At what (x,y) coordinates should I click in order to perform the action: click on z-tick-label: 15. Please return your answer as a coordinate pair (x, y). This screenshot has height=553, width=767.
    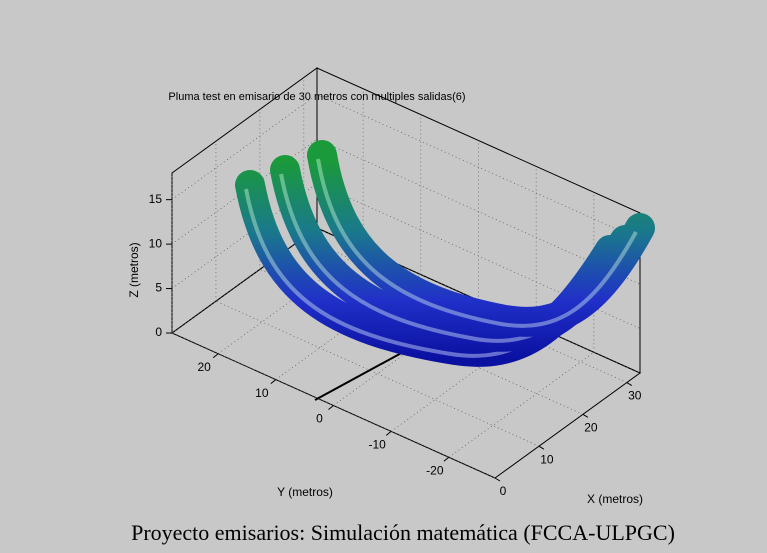
    Looking at the image, I should click on (156, 199).